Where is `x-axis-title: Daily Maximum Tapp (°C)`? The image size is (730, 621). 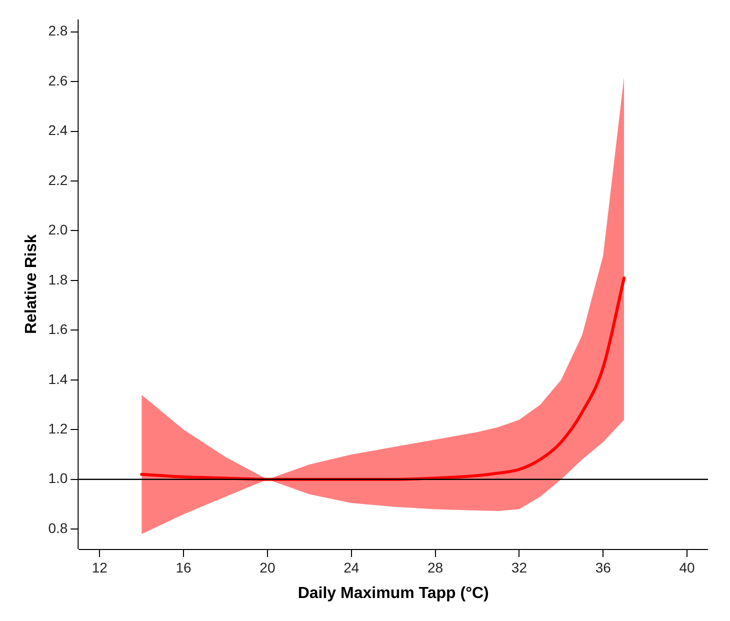
x-axis-title: Daily Maximum Tapp (°C) is located at coordinates (393, 593).